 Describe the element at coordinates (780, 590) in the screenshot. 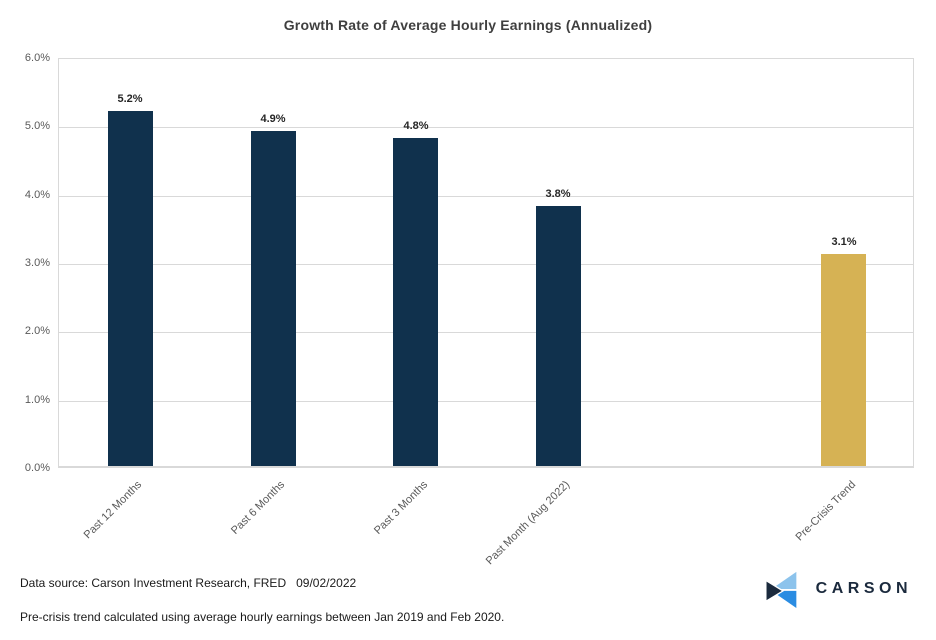

I see `carson-logo-icon` at that location.